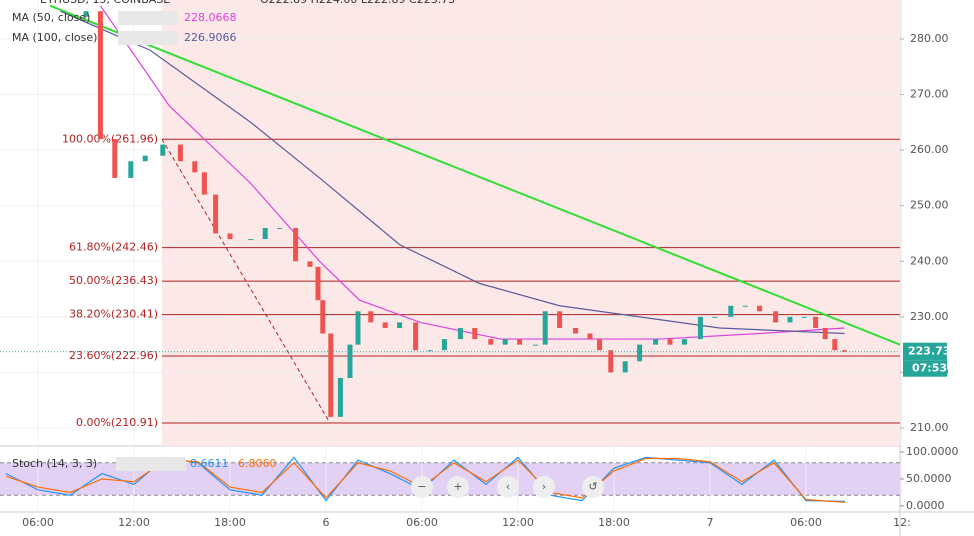 The image size is (974, 536). What do you see at coordinates (929, 205) in the screenshot?
I see `y-tick-label: 250.00` at bounding box center [929, 205].